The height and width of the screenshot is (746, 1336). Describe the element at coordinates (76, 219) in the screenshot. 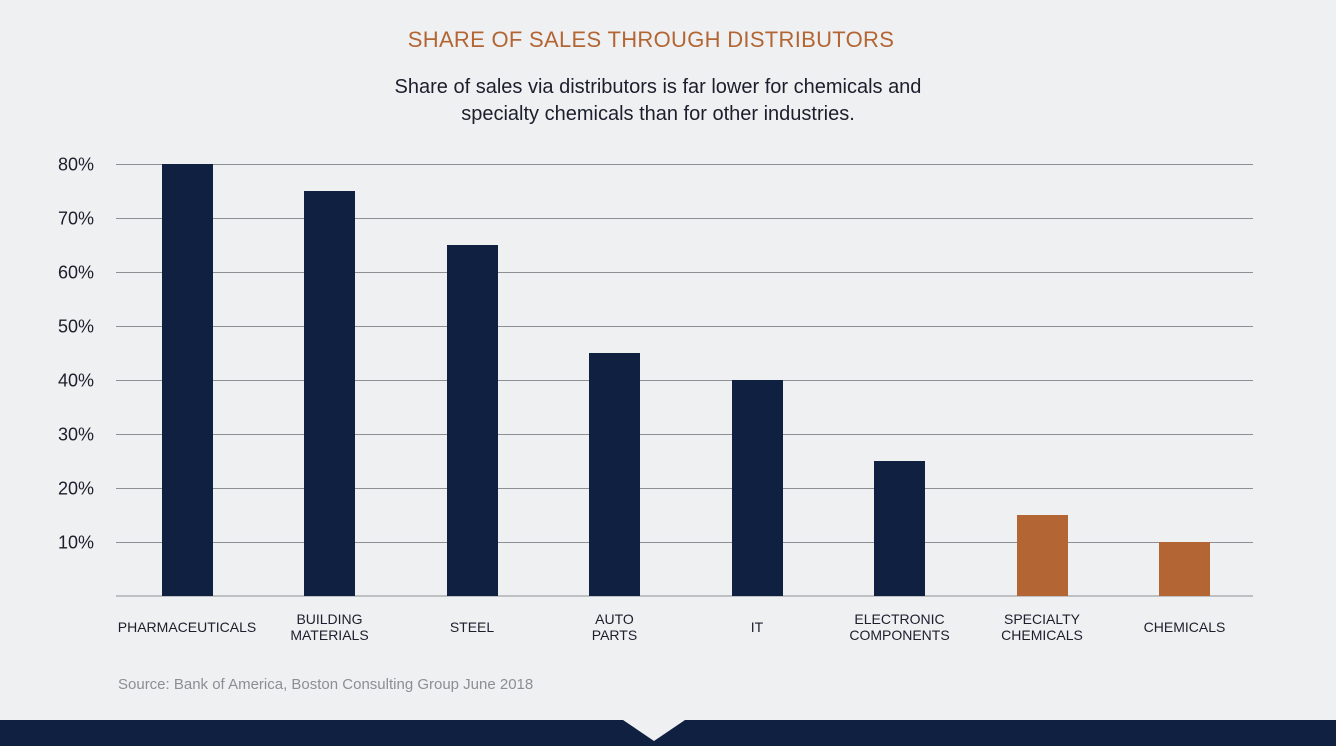

I see `y-tick-label: 70%` at that location.